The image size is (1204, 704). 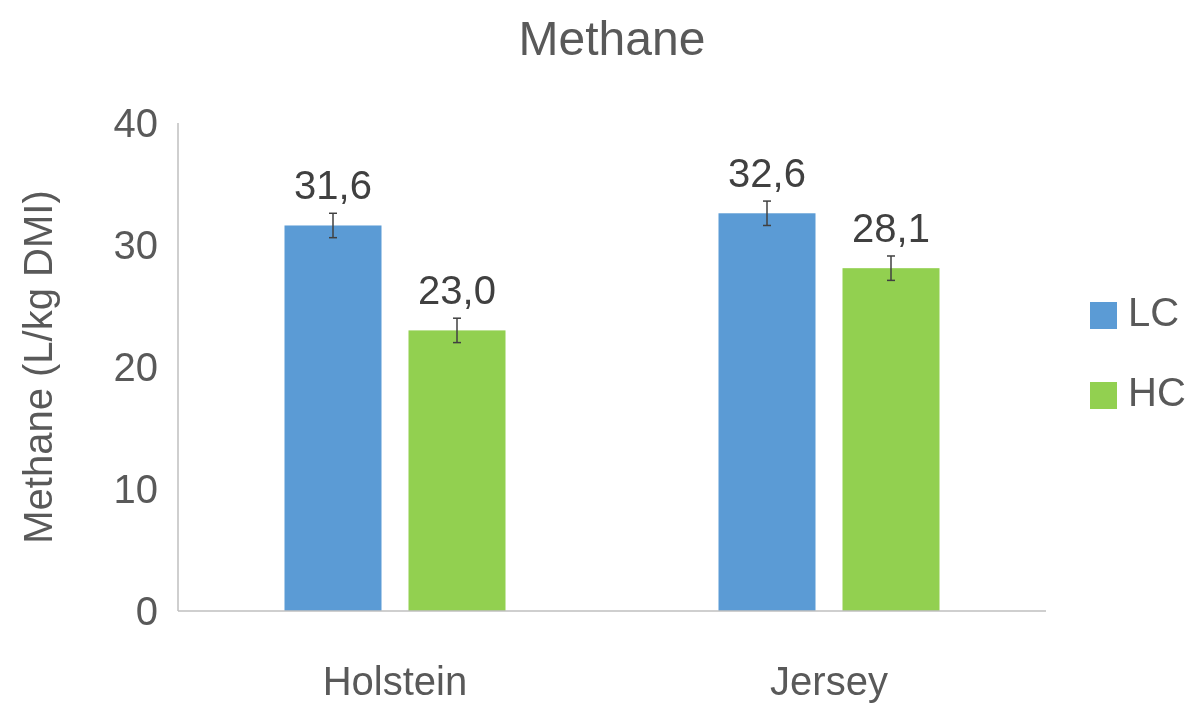 I want to click on y-tick-label: 40, so click(x=135, y=123).